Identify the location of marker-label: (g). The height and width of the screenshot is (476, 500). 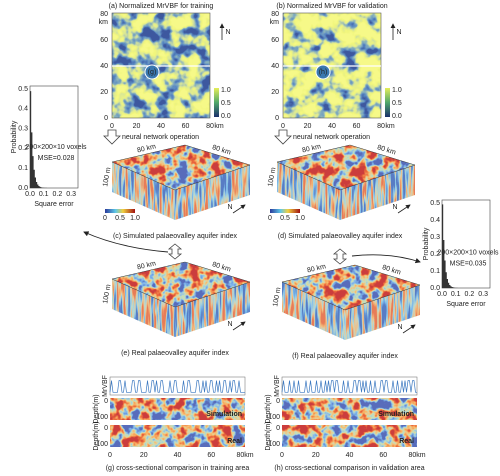
(152, 72).